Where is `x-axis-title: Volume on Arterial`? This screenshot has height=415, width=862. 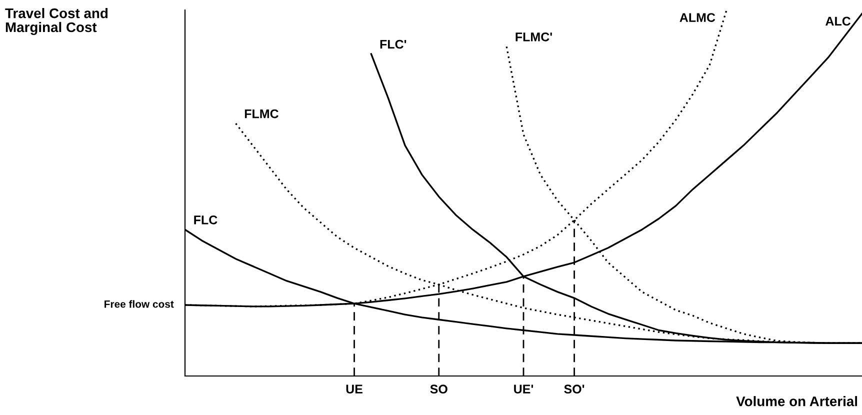 x-axis-title: Volume on Arterial is located at coordinates (797, 401).